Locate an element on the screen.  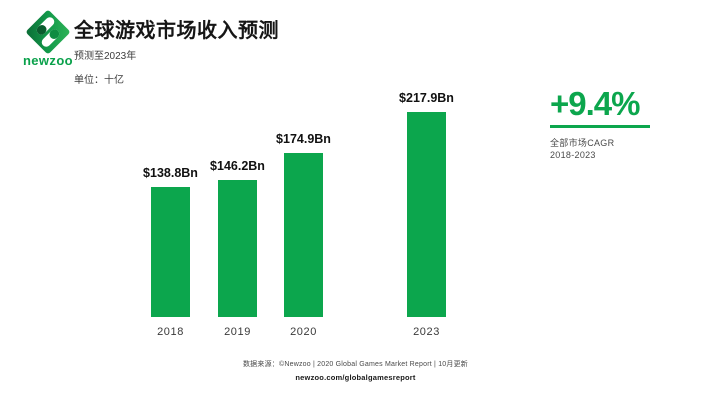
bar-value-label: $174.9Bn is located at coordinates (303, 138).